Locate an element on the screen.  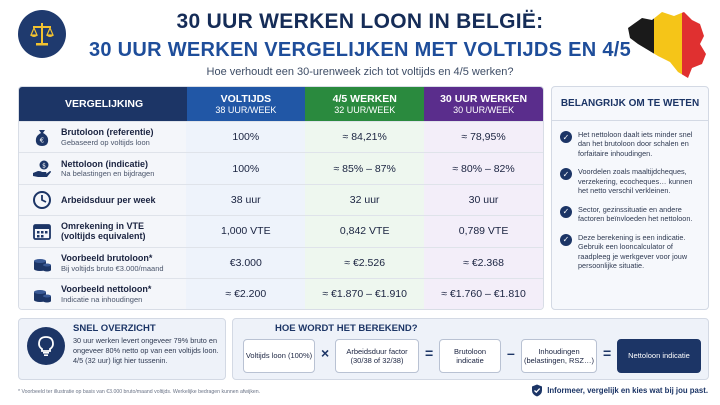
cell-fulltime: €3.000 is located at coordinates (246, 262).